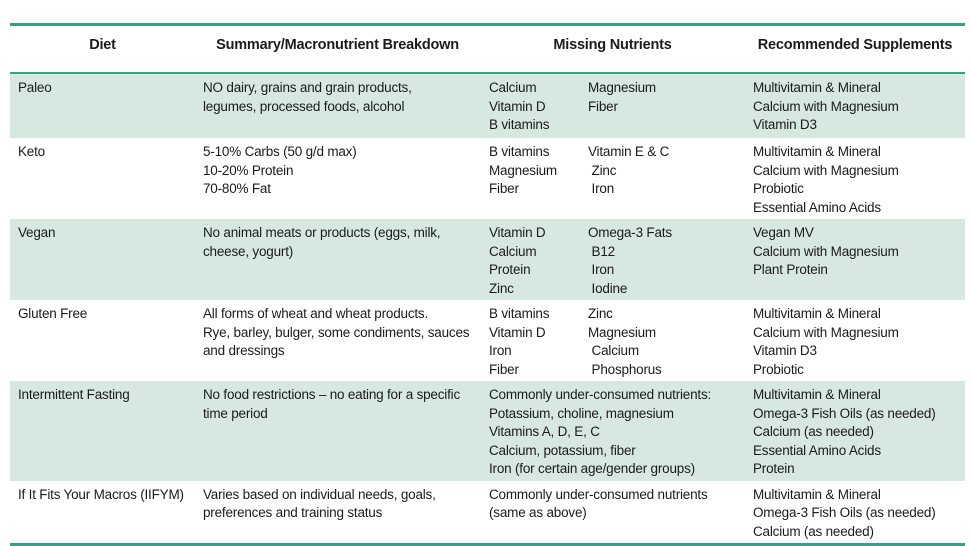 The width and height of the screenshot is (971, 546). Describe the element at coordinates (74, 394) in the screenshot. I see `diet-name: Intermittent Fasting` at that location.